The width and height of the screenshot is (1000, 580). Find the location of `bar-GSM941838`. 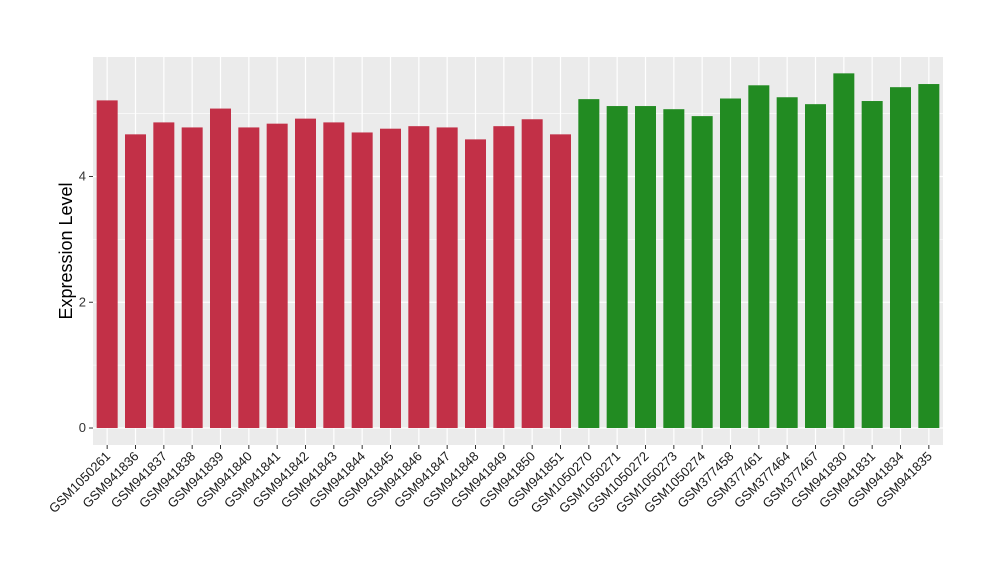

bar-GSM941838 is located at coordinates (192, 278).